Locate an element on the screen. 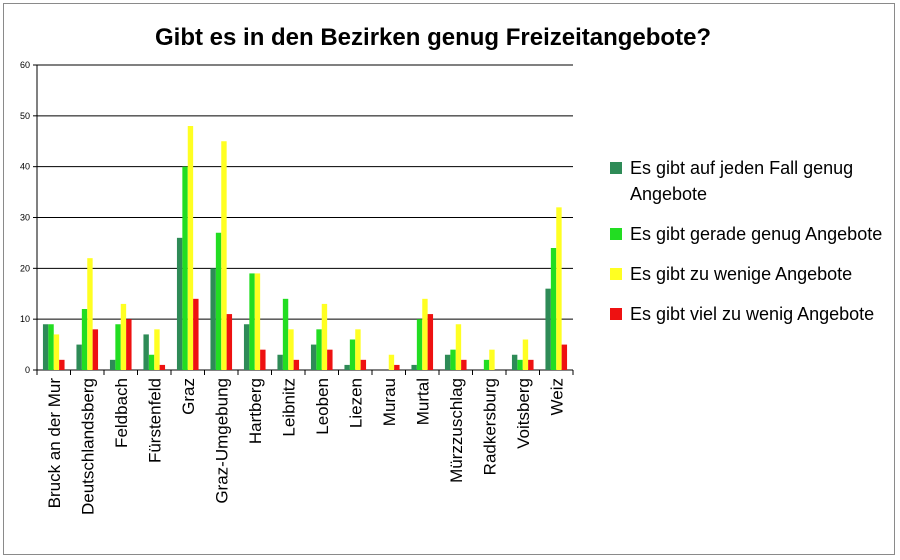 The image size is (900, 560). legend-item-3: Es gibt zu wenige Angebote is located at coordinates (752, 274).